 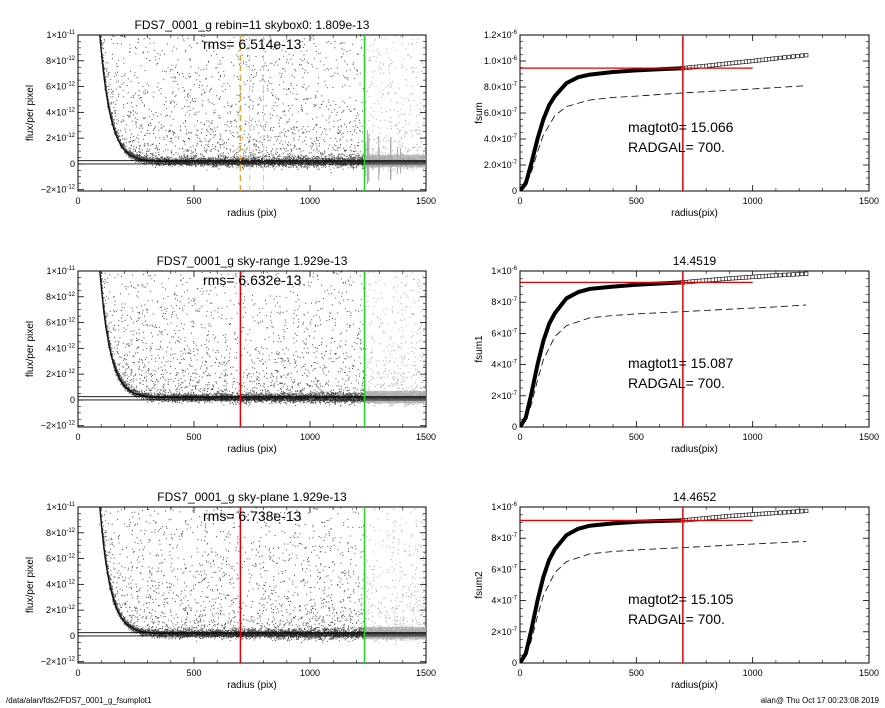 I want to click on y-axis-label: fsum2, so click(x=479, y=585).